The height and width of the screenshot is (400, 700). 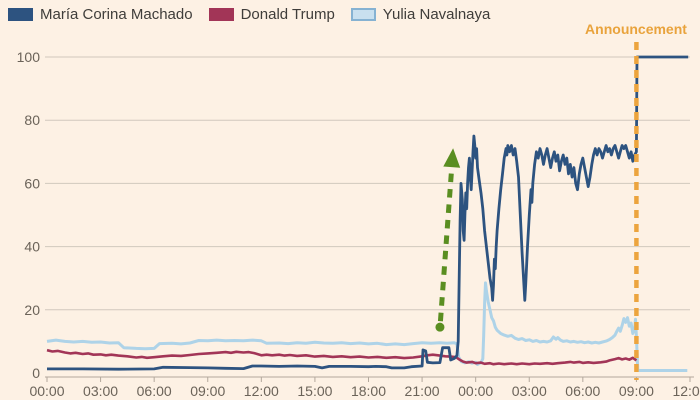 What do you see at coordinates (32, 183) in the screenshot?
I see `y-tick-label-60: 60` at bounding box center [32, 183].